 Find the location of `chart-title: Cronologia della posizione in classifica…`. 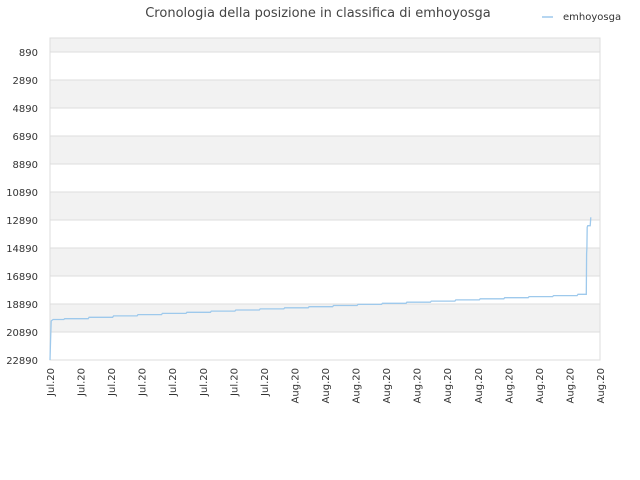

chart-title: Cronologia della posizione in classifica… is located at coordinates (318, 13).